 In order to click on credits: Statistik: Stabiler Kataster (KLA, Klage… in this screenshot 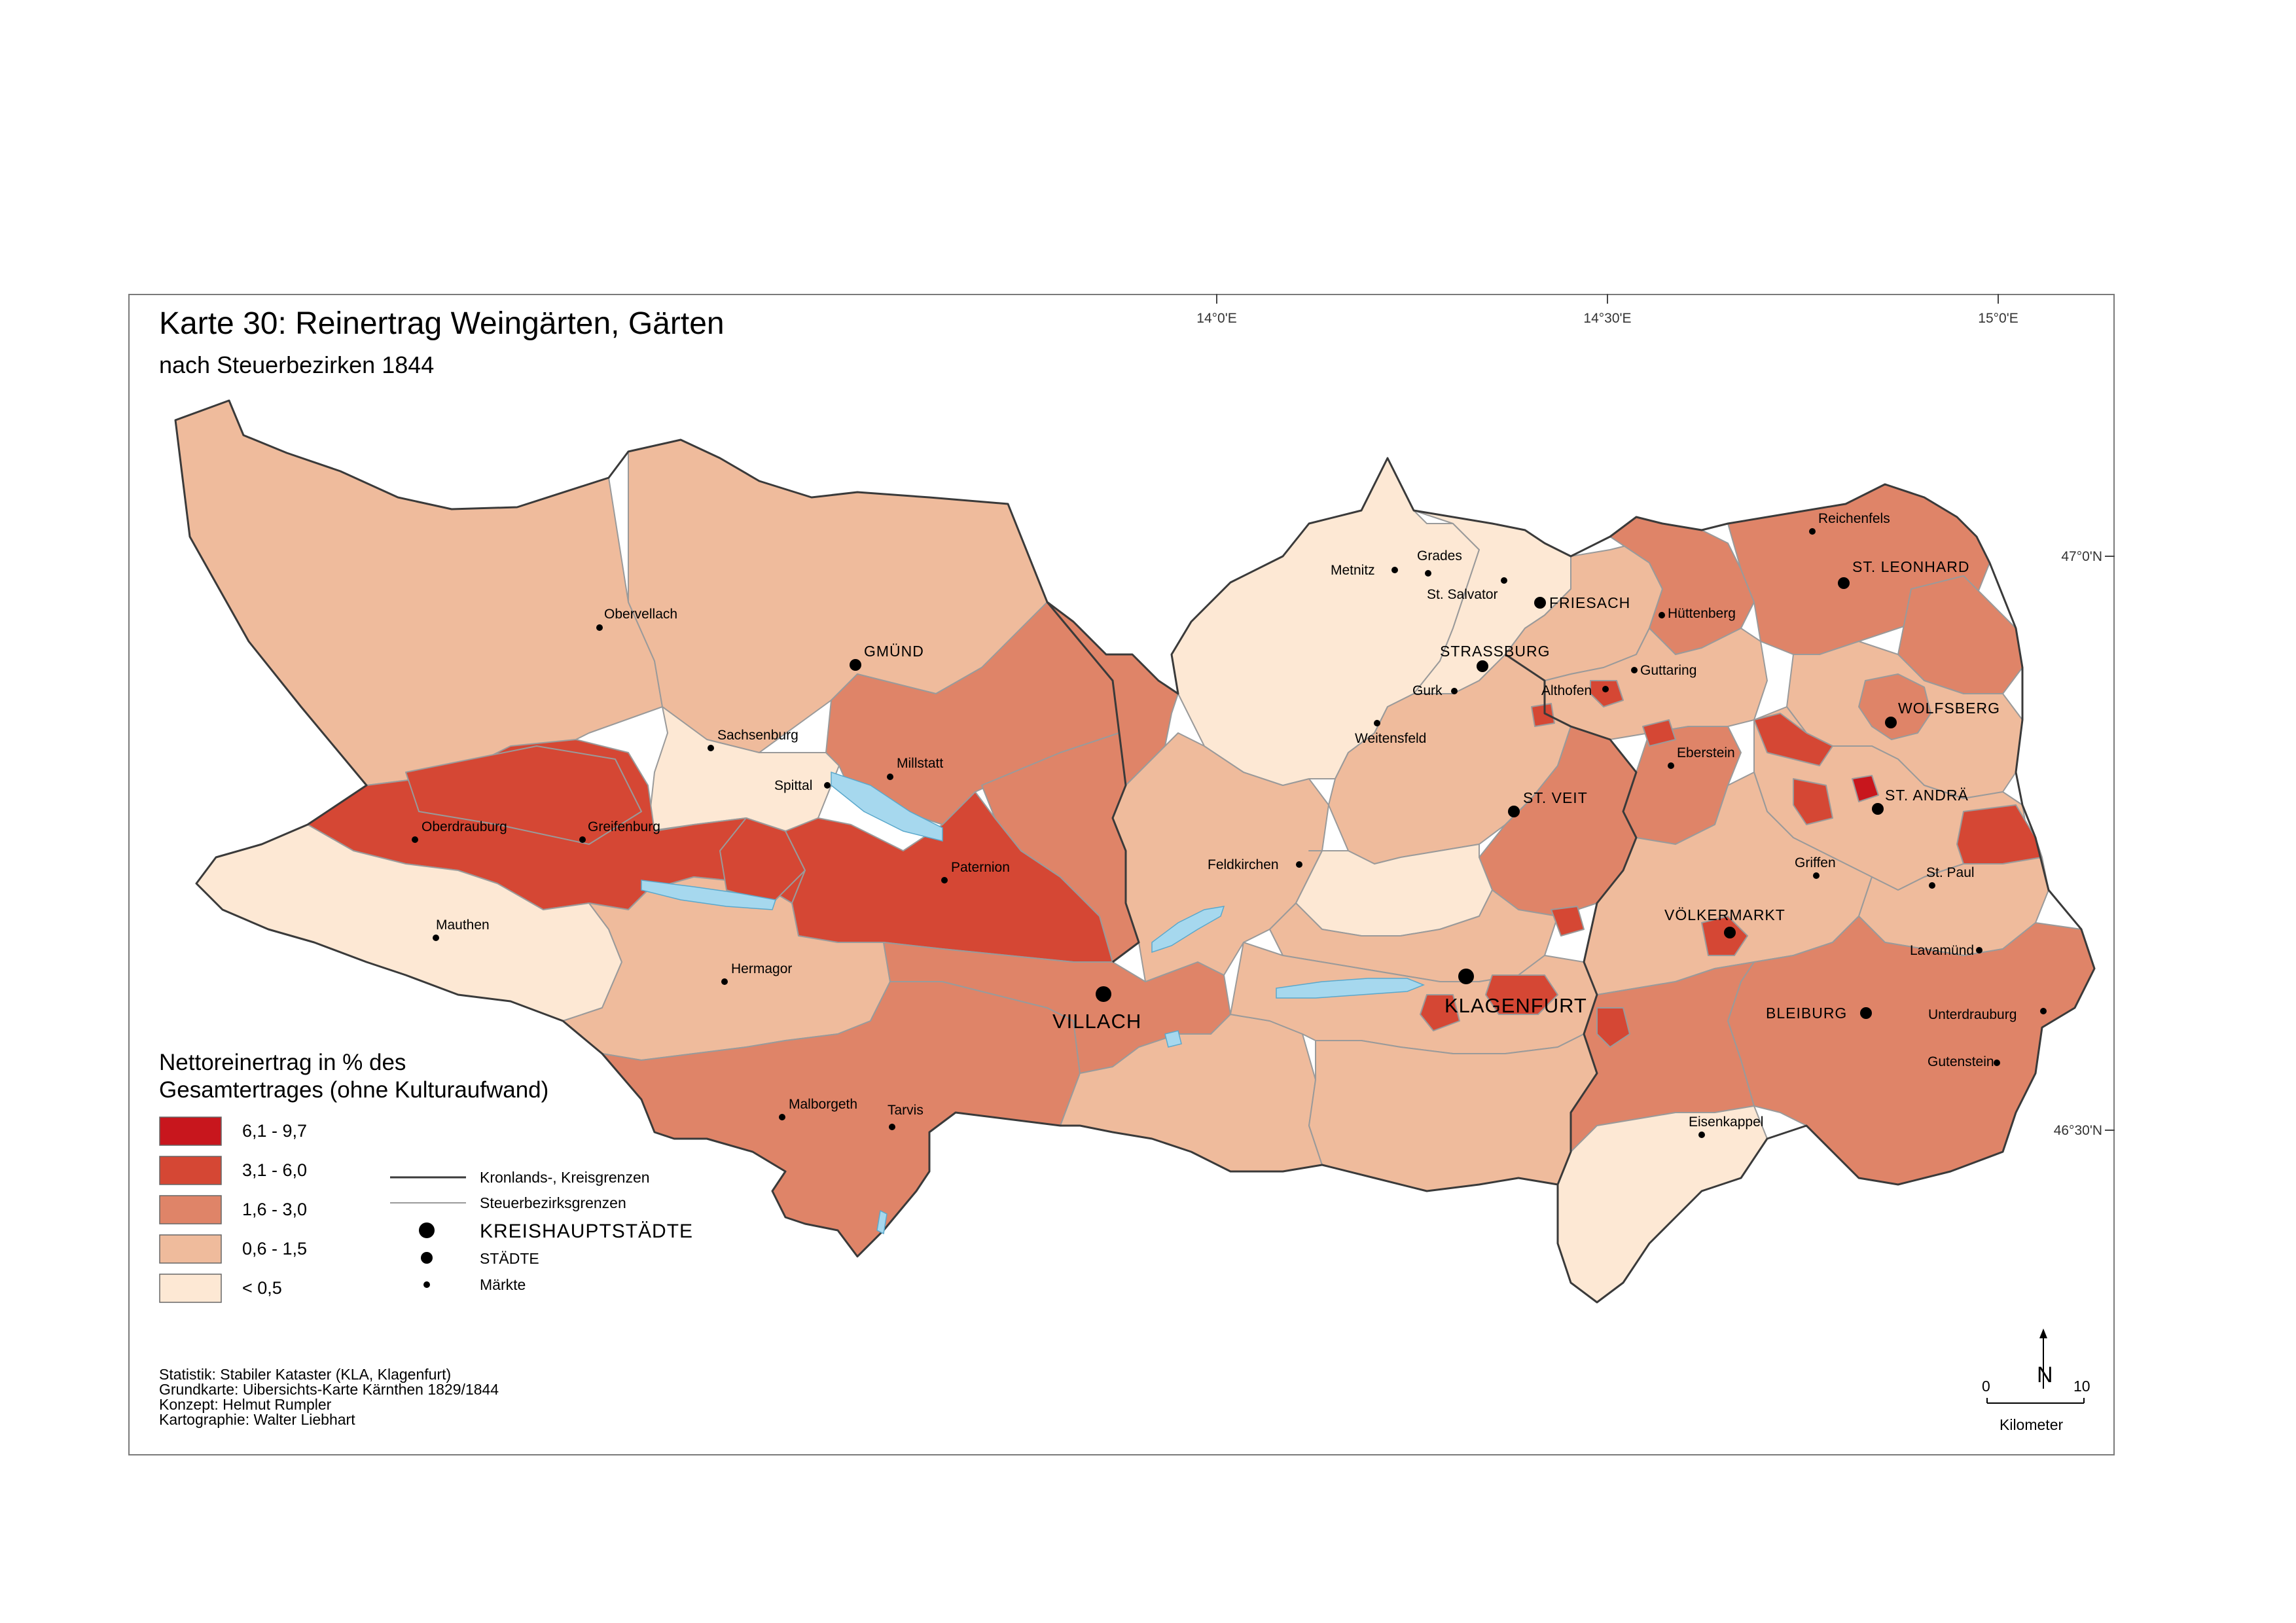, I will do `click(329, 1397)`.